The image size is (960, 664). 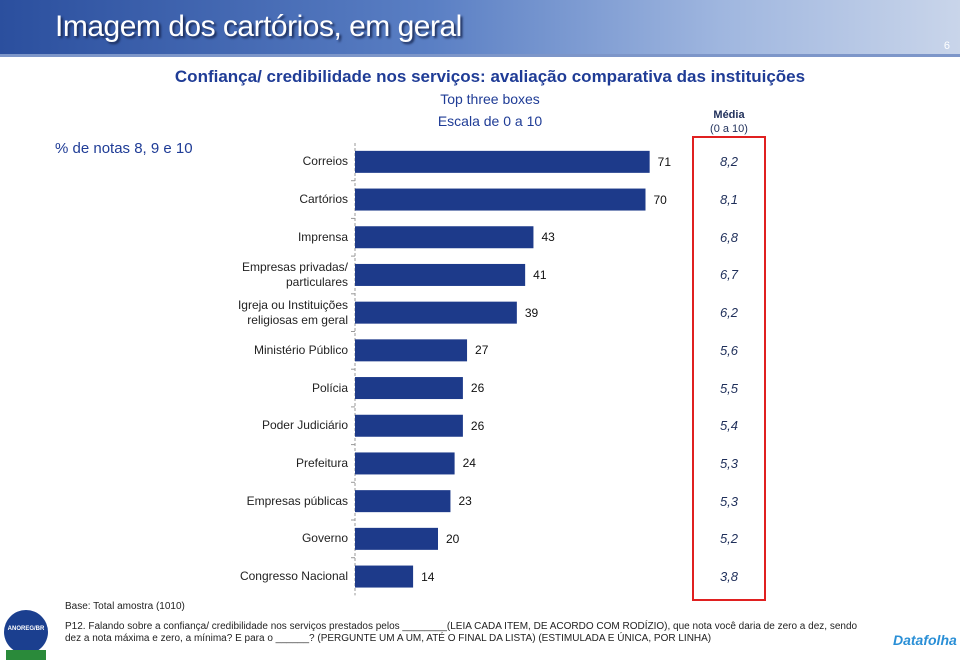 What do you see at coordinates (490, 121) in the screenshot?
I see `chart-note: Escala de 0 a 10` at bounding box center [490, 121].